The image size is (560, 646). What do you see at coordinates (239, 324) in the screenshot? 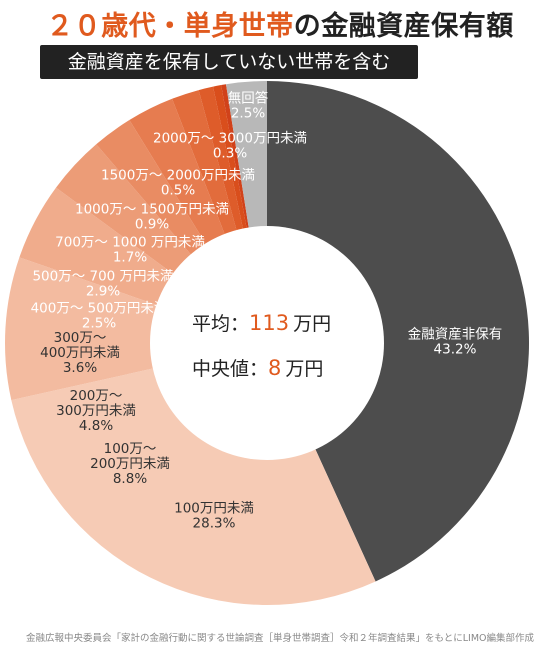
I see `mean-sep: ：` at bounding box center [239, 324].